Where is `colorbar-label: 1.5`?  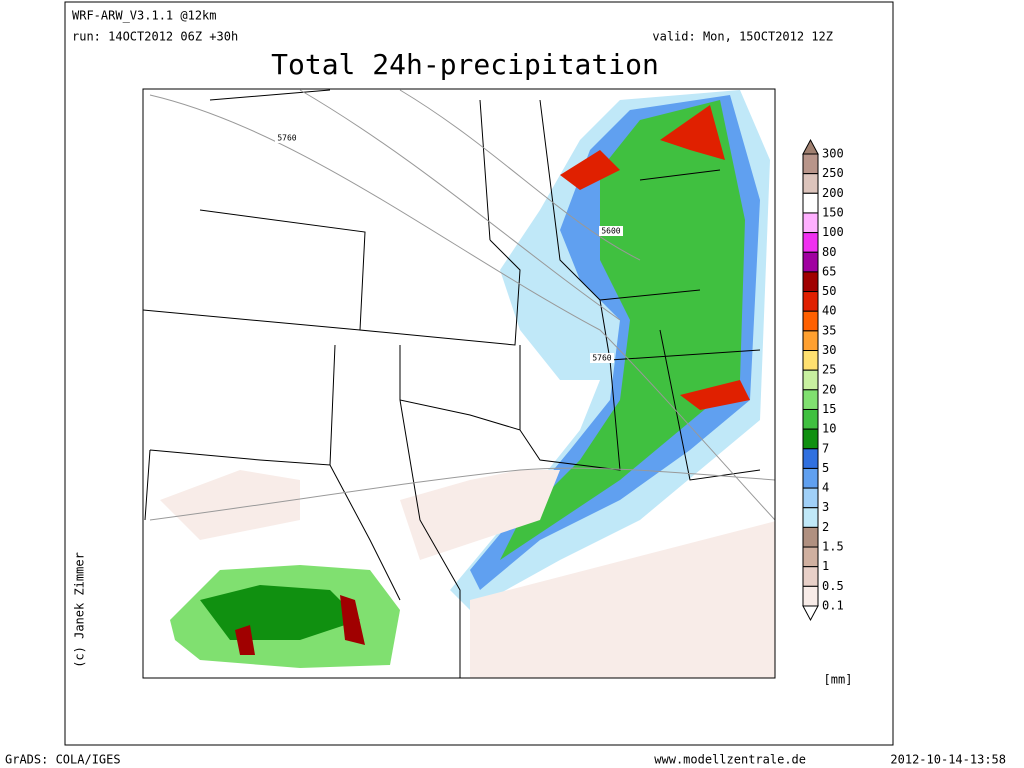 colorbar-label: 1.5 is located at coordinates (833, 547).